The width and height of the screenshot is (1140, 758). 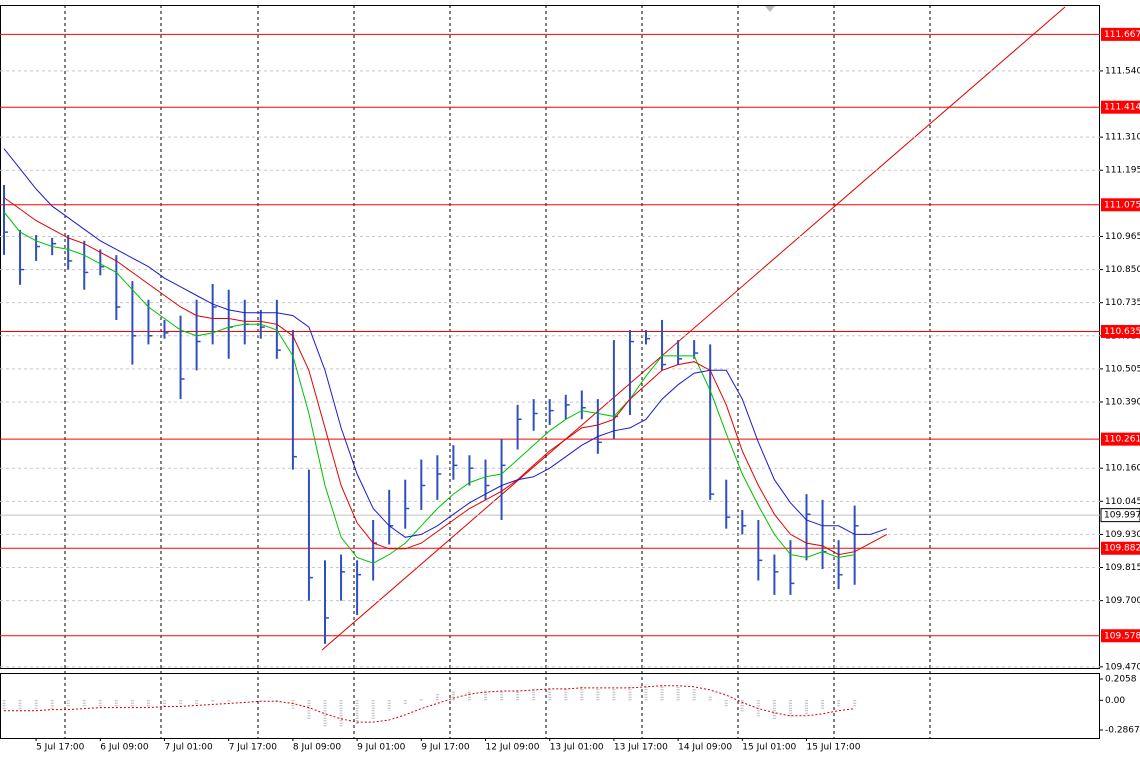 What do you see at coordinates (577, 748) in the screenshot?
I see `x-tick-label: 13 Jul 01:00` at bounding box center [577, 748].